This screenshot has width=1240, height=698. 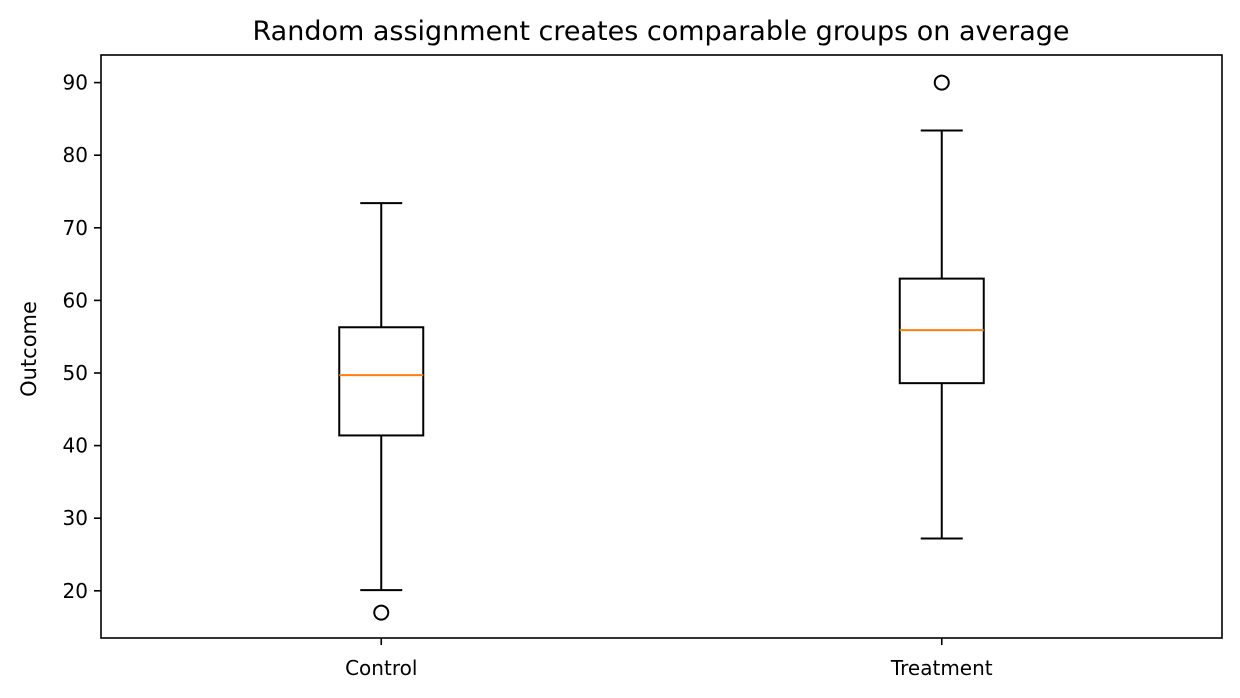 I want to click on y-tick-label: 70, so click(x=75, y=228).